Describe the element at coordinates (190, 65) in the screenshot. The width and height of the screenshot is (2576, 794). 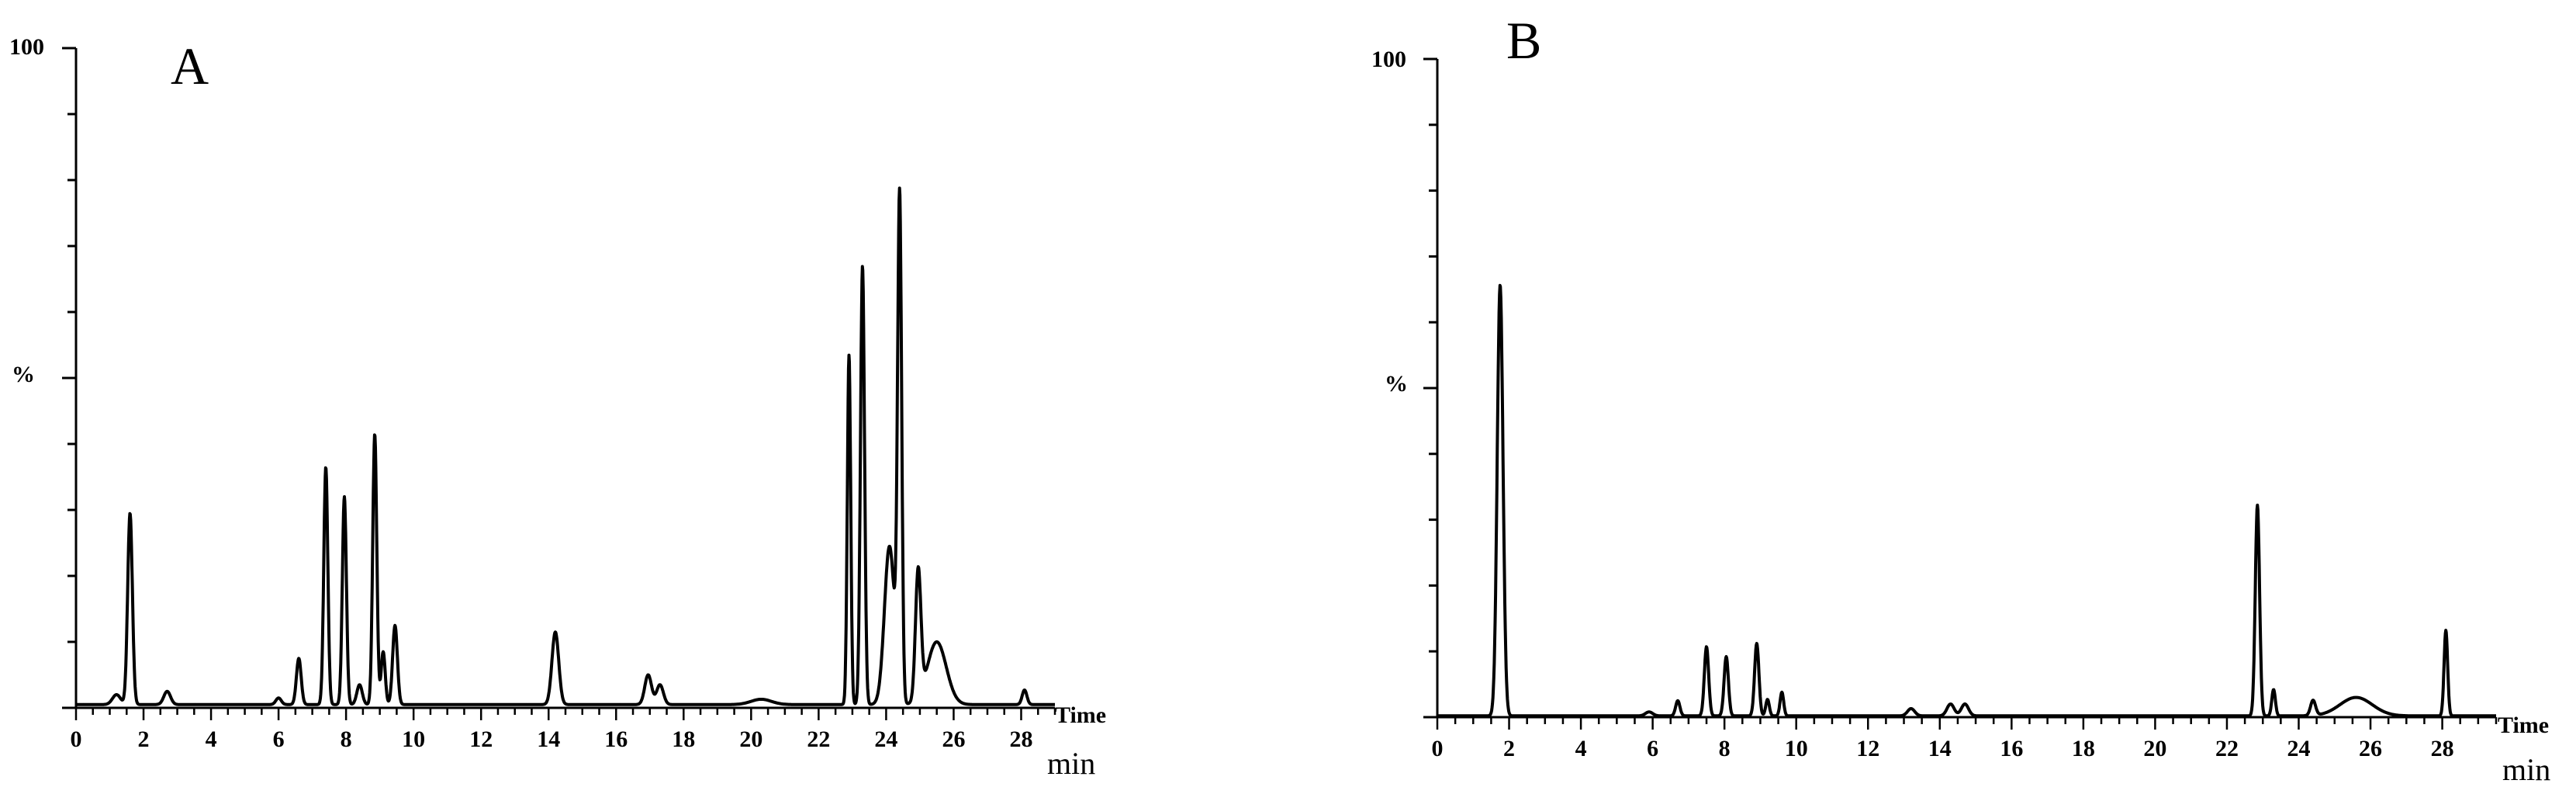
I see `panel-label: A` at that location.